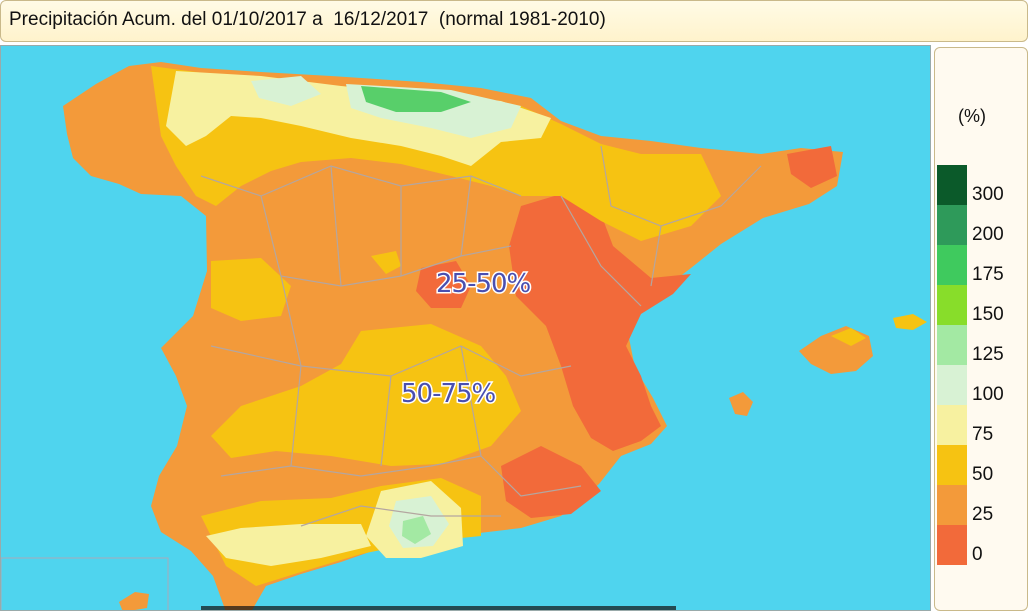 Image resolution: width=1030 pixels, height=611 pixels. Describe the element at coordinates (741, 404) in the screenshot. I see `balearic-ibiza` at that location.